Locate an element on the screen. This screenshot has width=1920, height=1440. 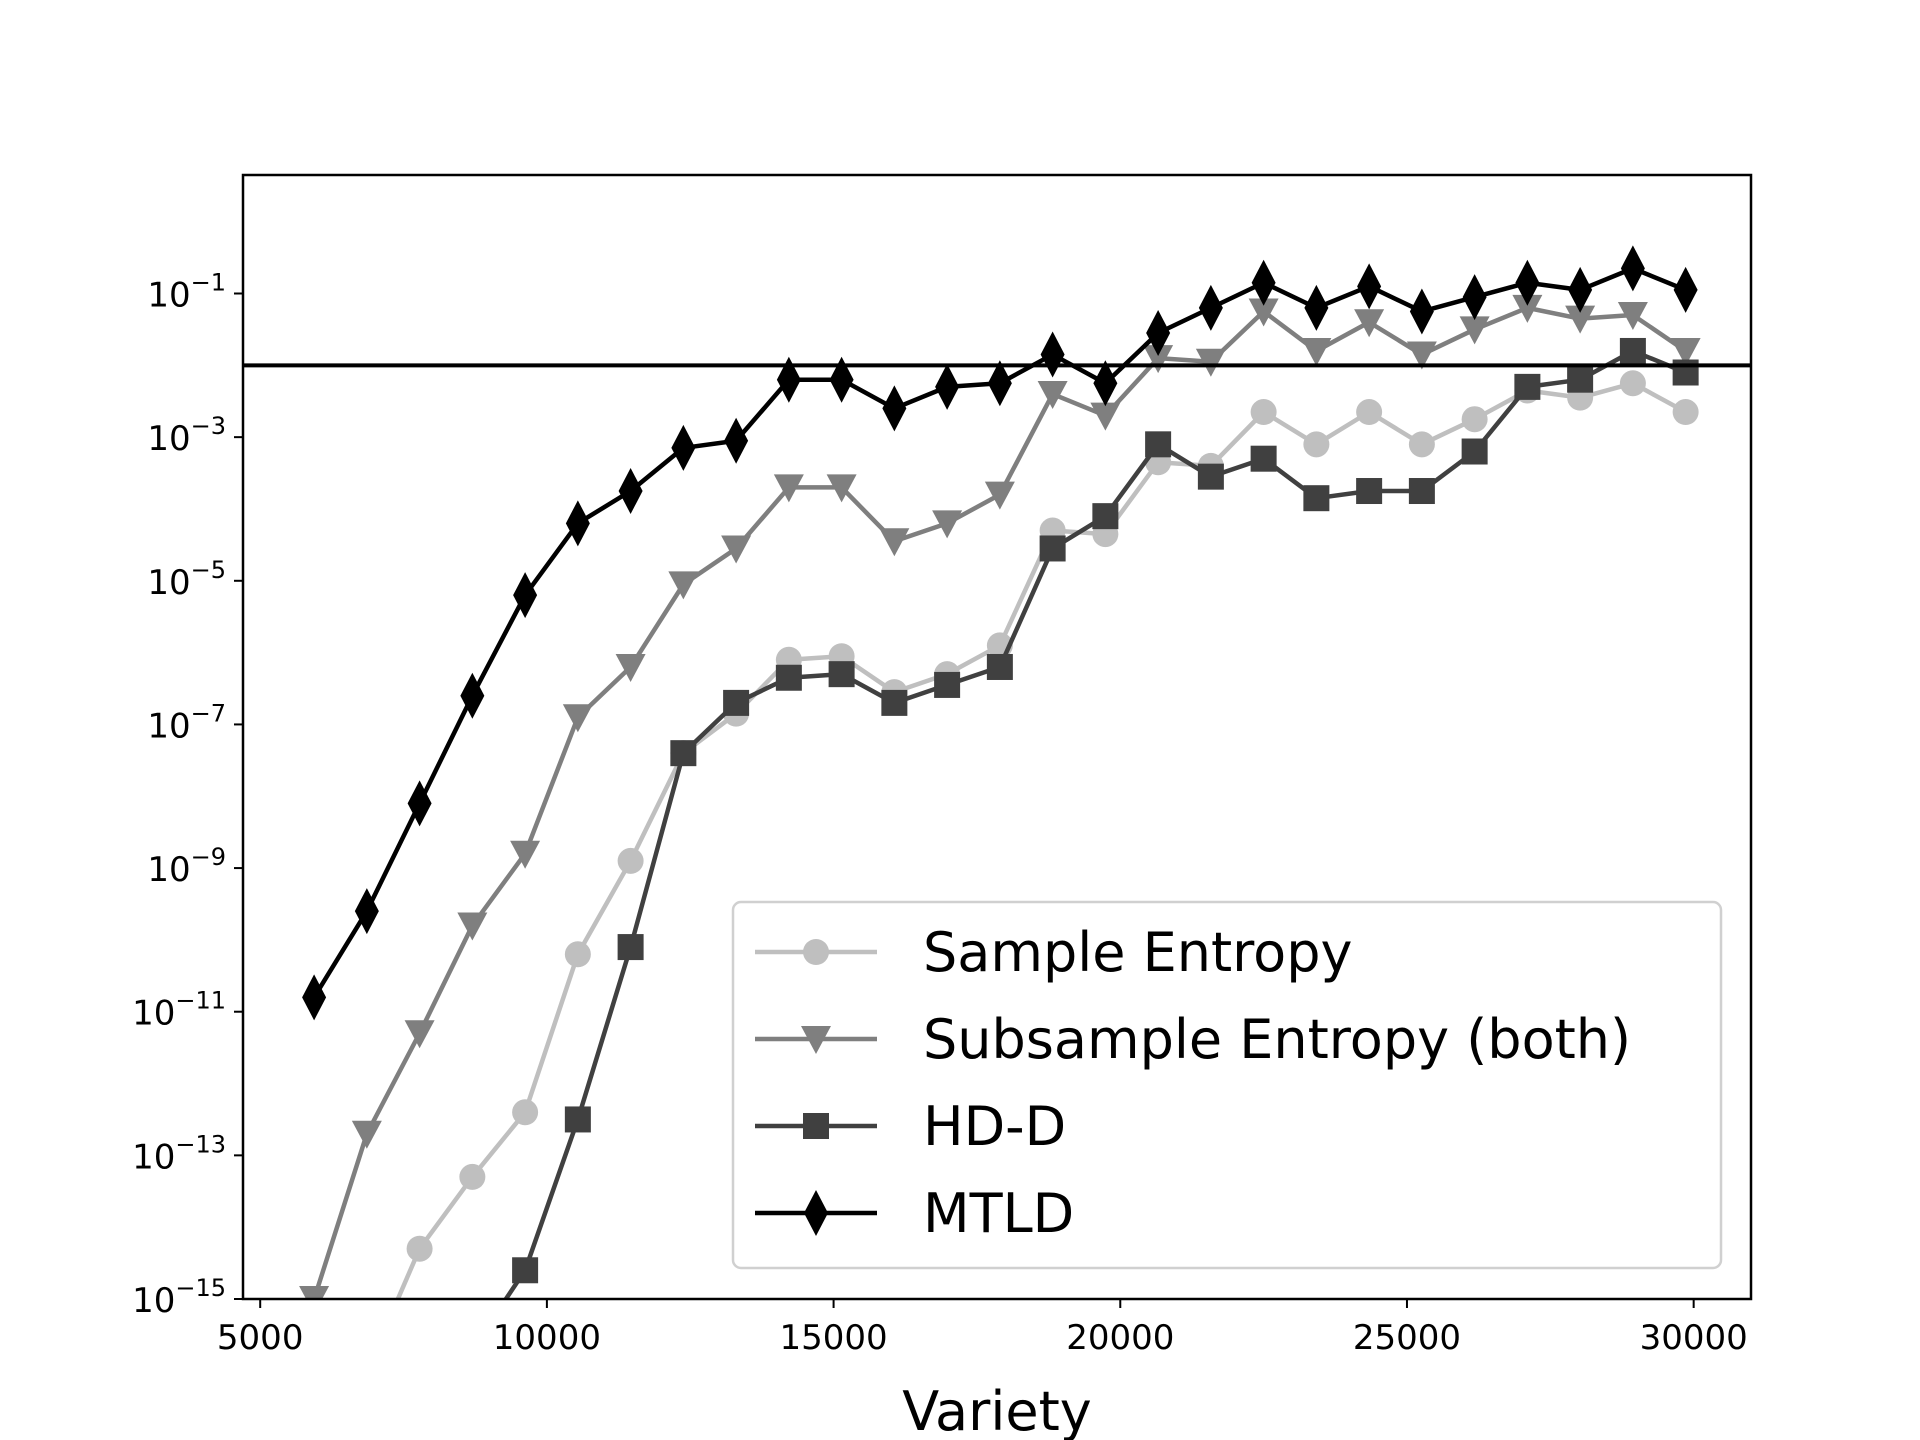
y-tick-label: 10⁻⁷ is located at coordinates (186, 722).